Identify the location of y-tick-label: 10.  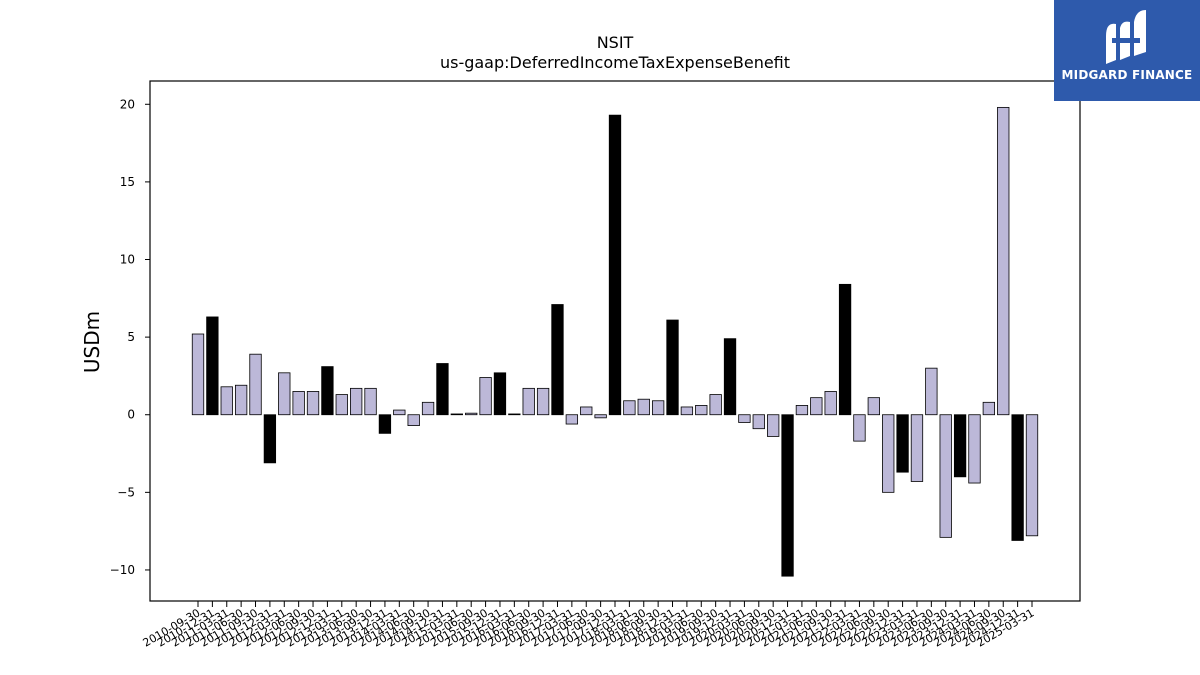
(127, 260).